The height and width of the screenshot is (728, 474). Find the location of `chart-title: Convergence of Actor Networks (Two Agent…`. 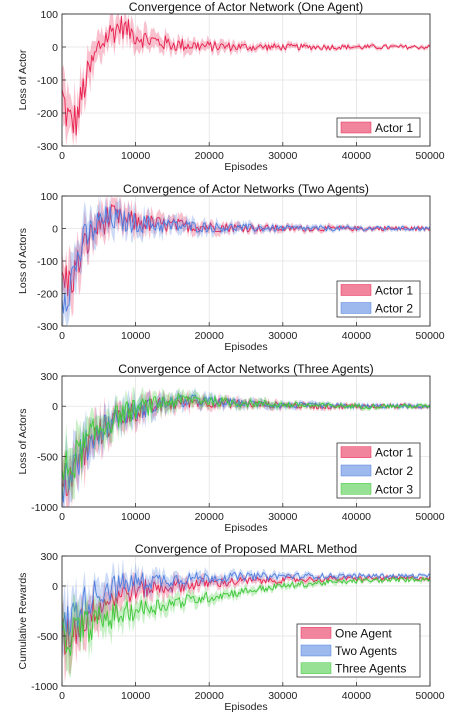

chart-title: Convergence of Actor Networks (Two Agent… is located at coordinates (246, 189).